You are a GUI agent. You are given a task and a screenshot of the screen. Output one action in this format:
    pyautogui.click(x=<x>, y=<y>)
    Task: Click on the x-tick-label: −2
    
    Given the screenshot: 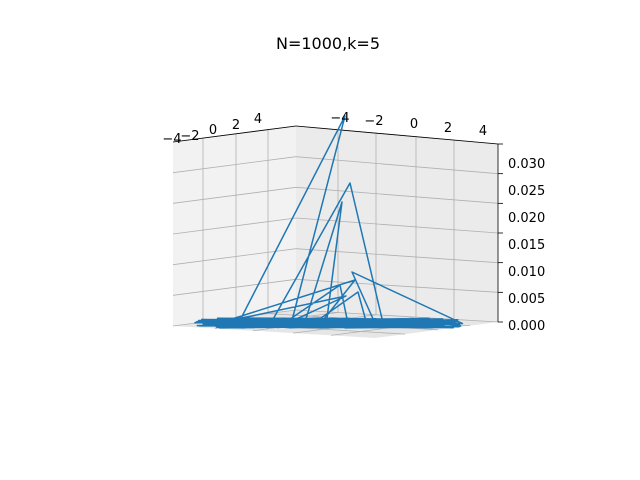 What is the action you would take?
    pyautogui.click(x=189, y=136)
    